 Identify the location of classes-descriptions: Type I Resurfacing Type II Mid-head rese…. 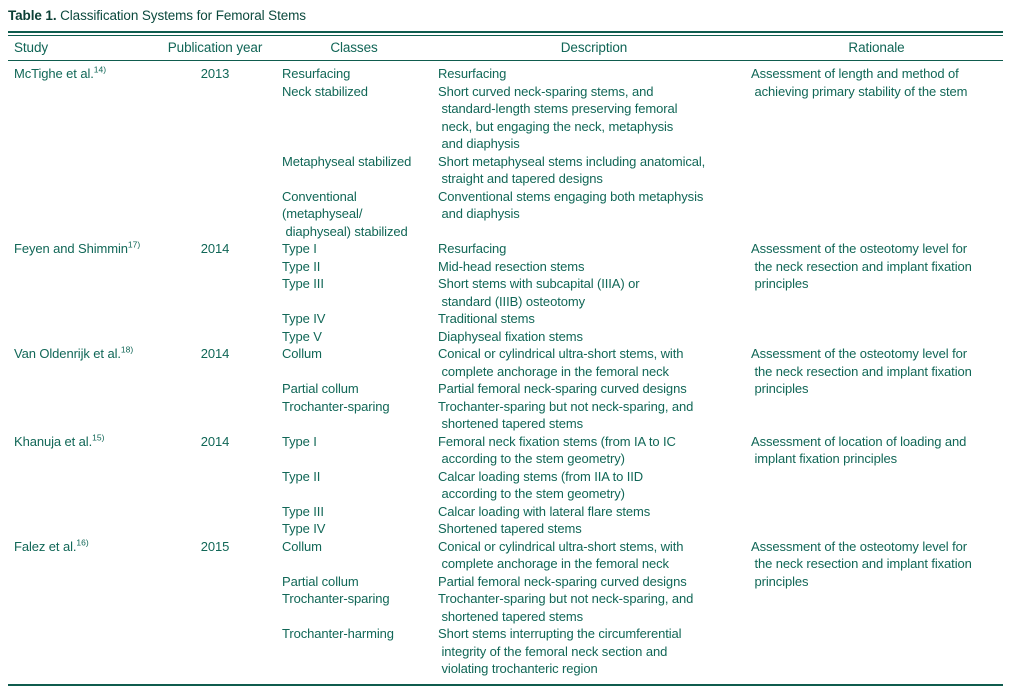
(510, 292).